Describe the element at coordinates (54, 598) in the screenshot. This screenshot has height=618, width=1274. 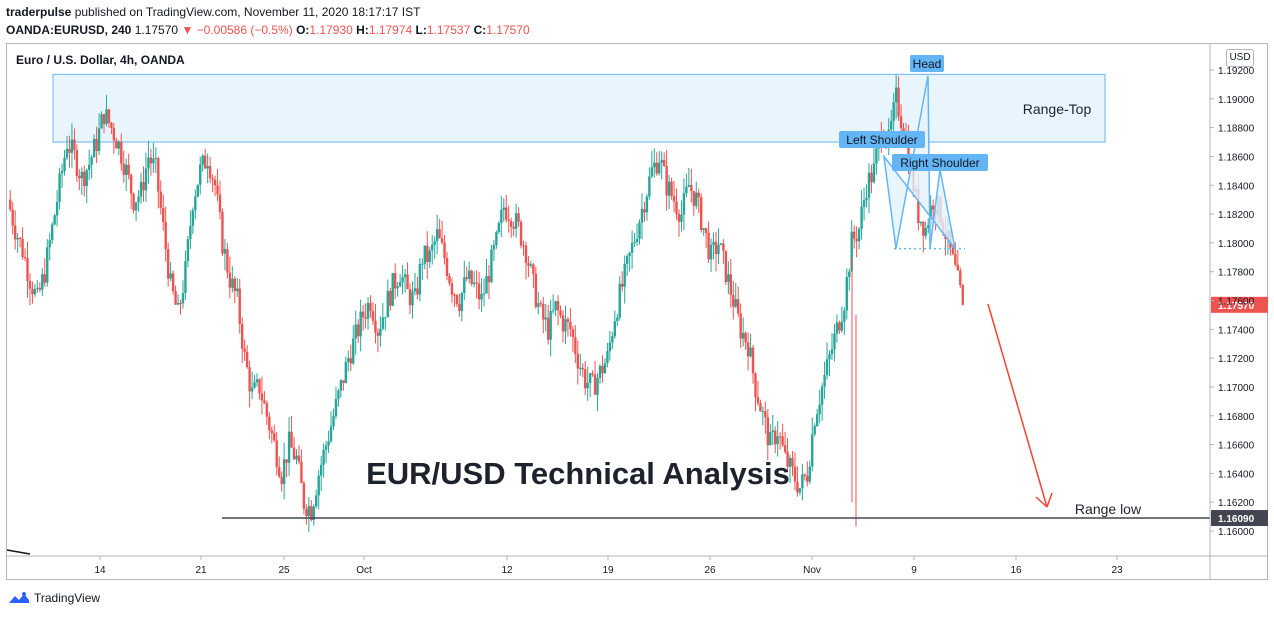
I see `tradingview-logo: TradingView` at that location.